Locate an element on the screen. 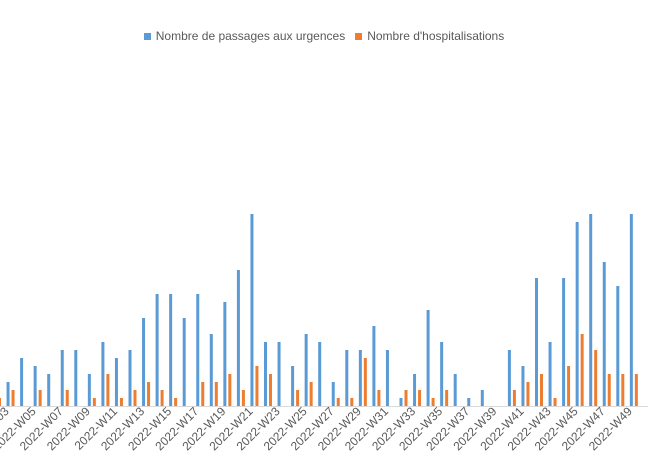 The width and height of the screenshot is (648, 470). bar-hospitalisations-2022-W44 is located at coordinates (569, 386).